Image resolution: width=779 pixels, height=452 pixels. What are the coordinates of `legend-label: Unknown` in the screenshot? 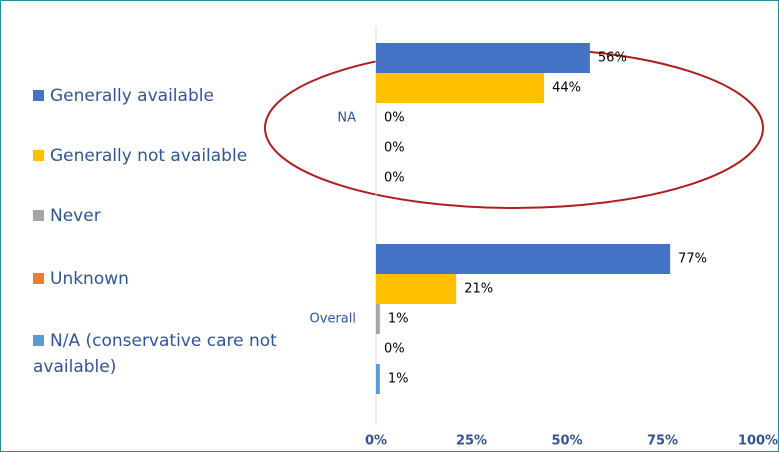 It's located at (89, 279).